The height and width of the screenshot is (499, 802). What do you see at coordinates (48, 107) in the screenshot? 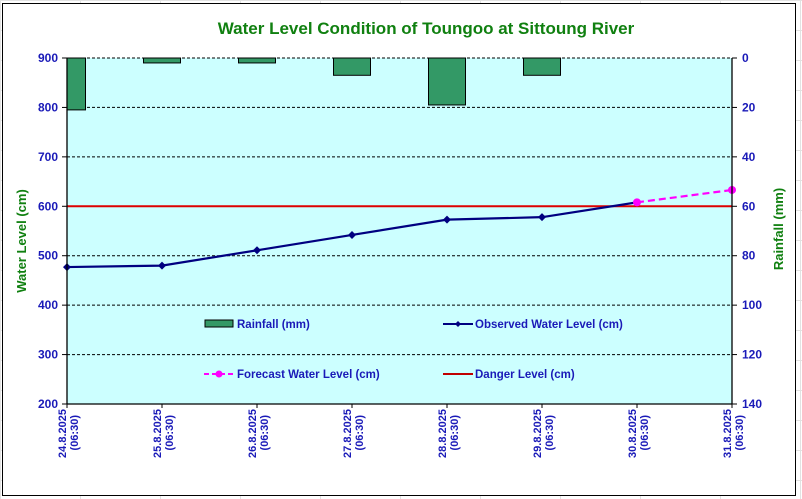
I see `y-left-tick-label: 800` at bounding box center [48, 107].